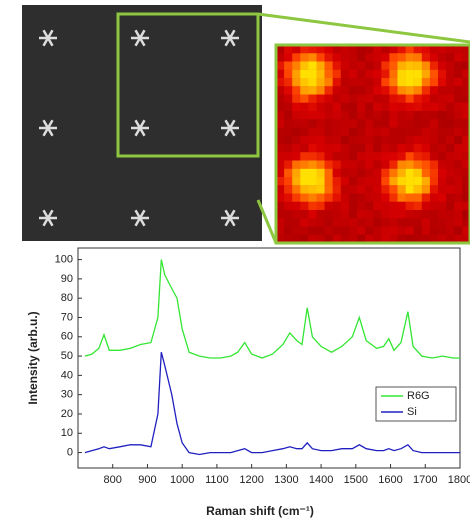  I want to click on x-tick-label: 800, so click(113, 480).